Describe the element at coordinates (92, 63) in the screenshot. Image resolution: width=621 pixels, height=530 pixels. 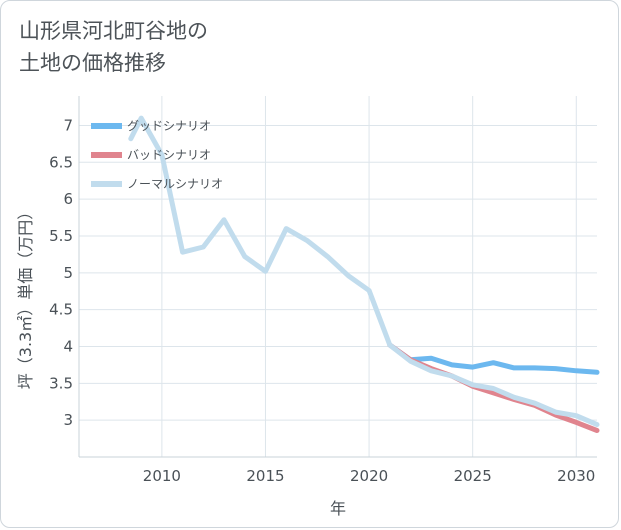
I see `chart-title-line-2: 土地の価格推移` at that location.